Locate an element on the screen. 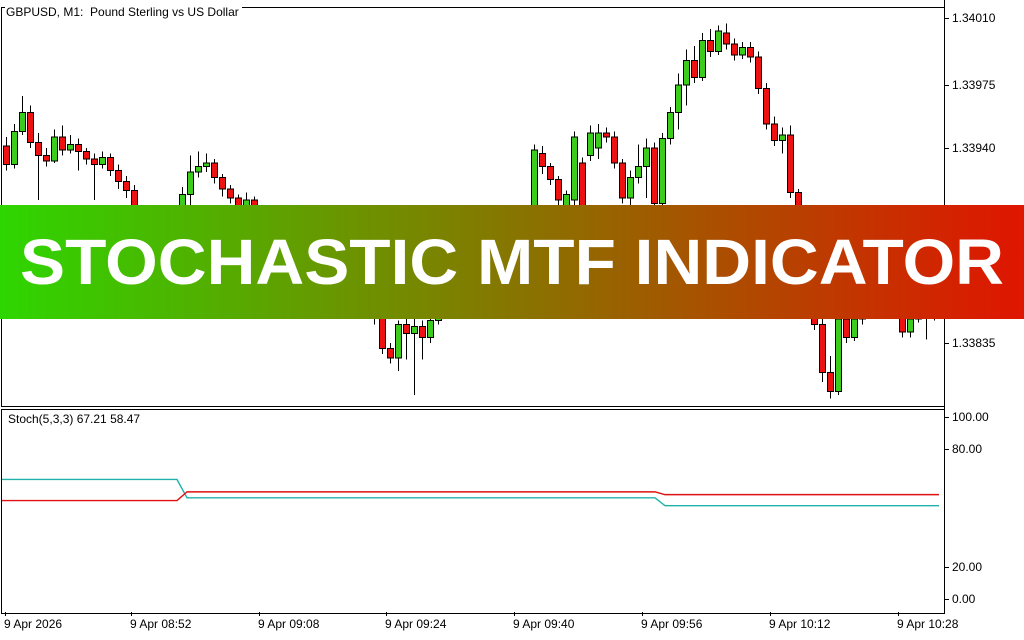  time-axis-label: 9 Apr 09:08 is located at coordinates (289, 624).